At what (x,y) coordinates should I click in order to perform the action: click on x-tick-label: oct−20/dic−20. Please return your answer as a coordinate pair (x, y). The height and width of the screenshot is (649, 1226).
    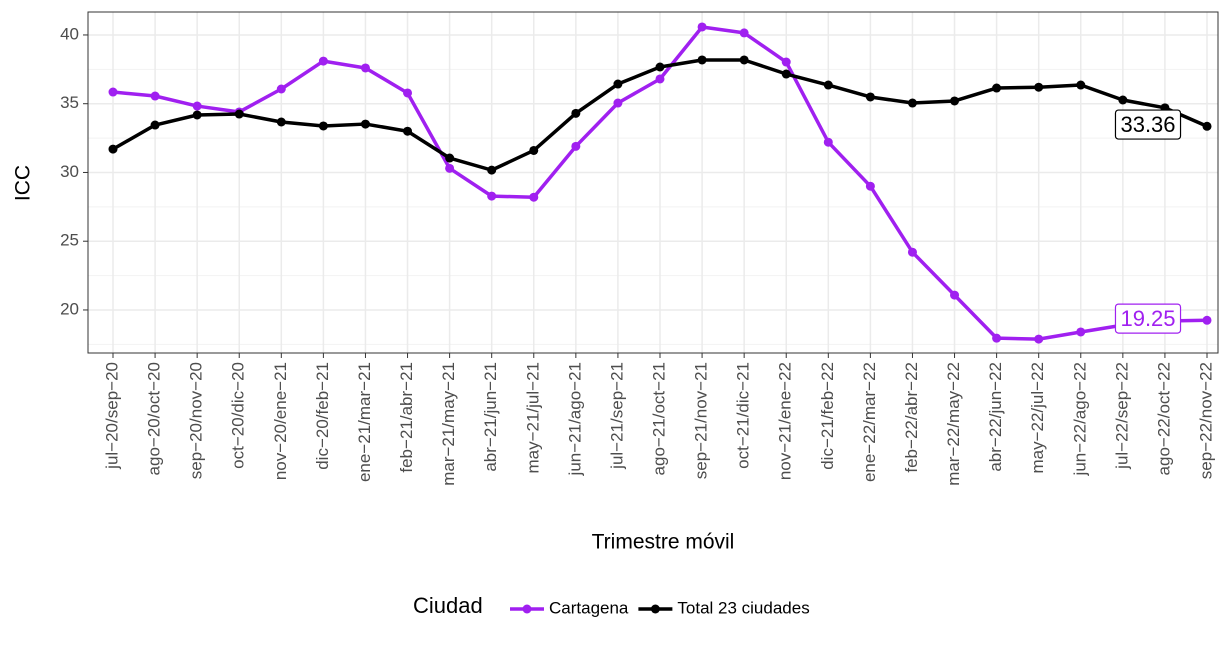
    Looking at the image, I should click on (238, 415).